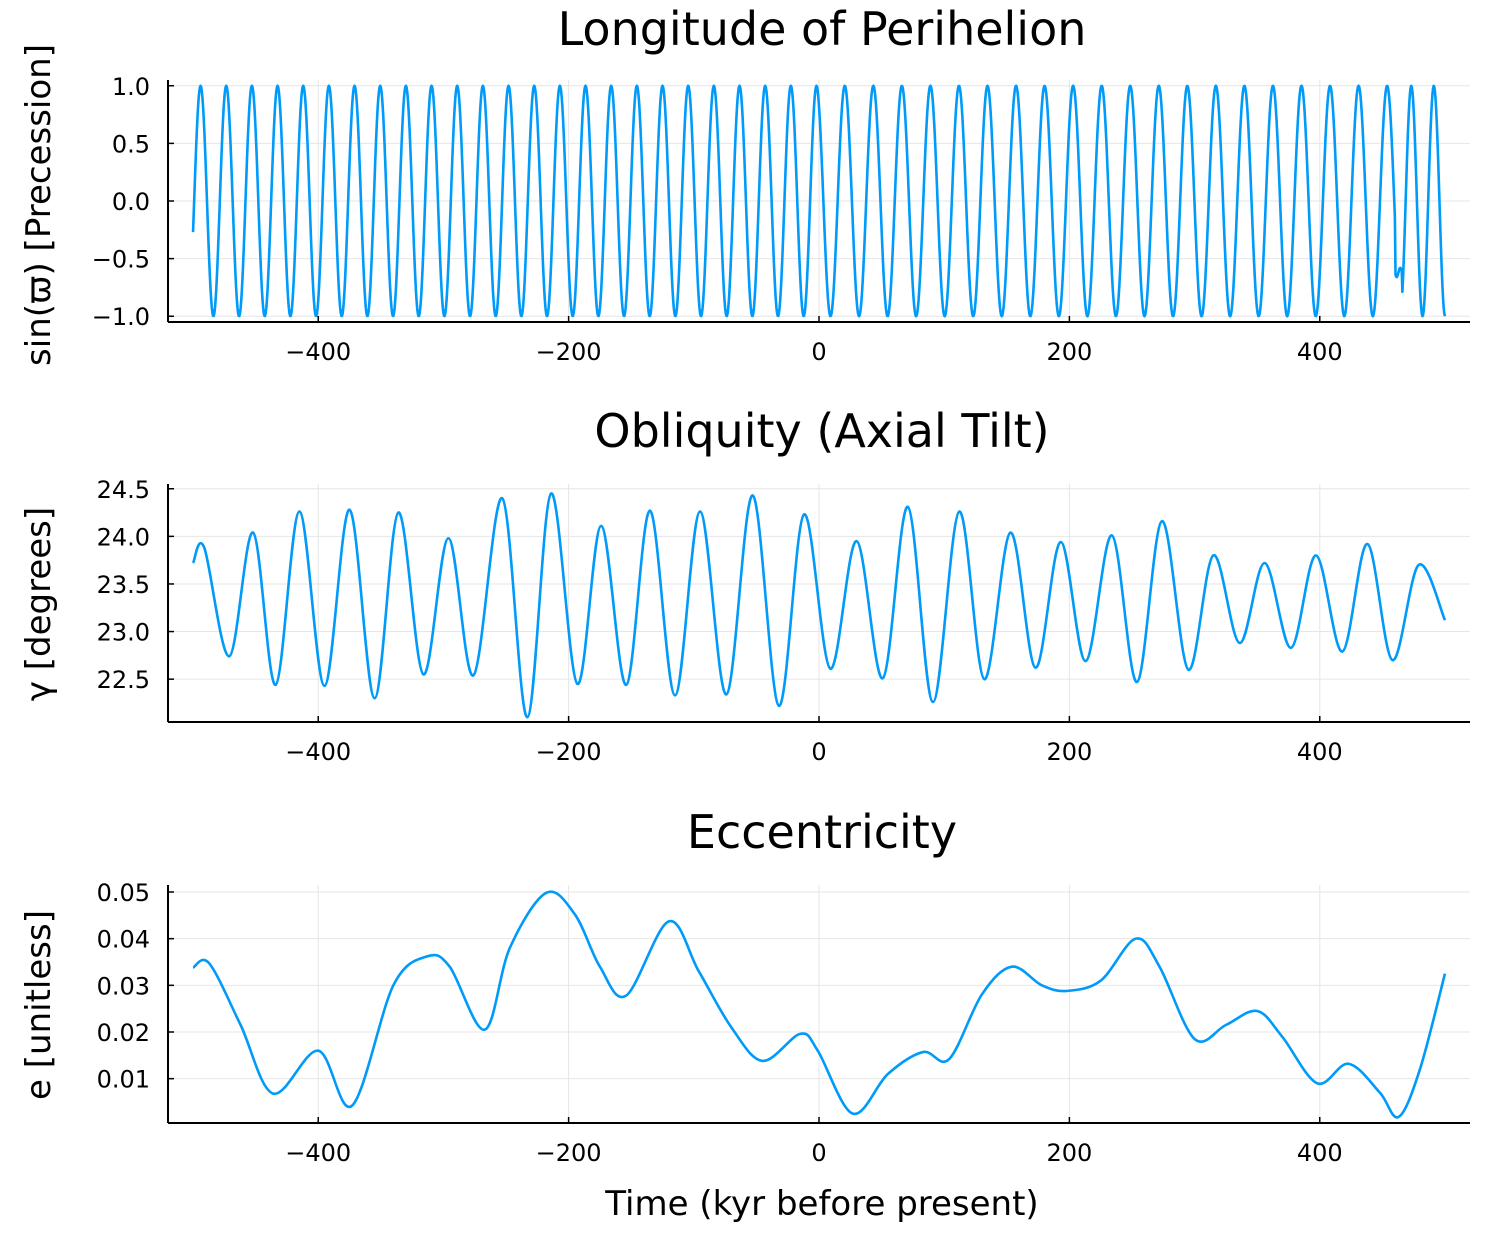  What do you see at coordinates (318, 1153) in the screenshot?
I see `eccentricity-xtick-label: −400` at bounding box center [318, 1153].